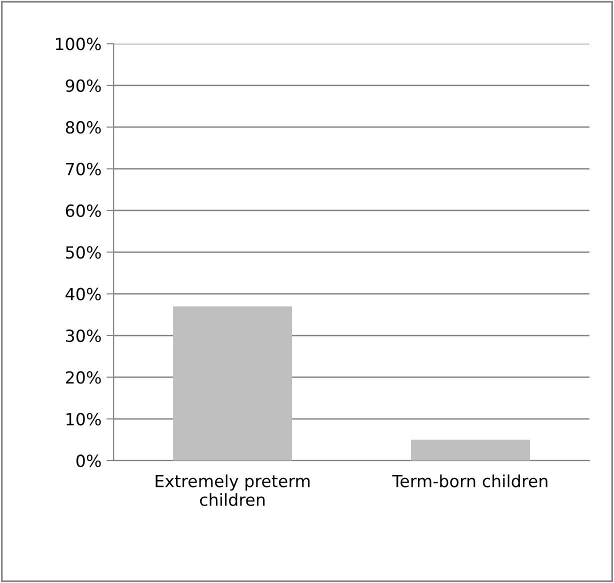  What do you see at coordinates (233, 490) in the screenshot?
I see `x-tick-label: Extremely preterm children` at bounding box center [233, 490].